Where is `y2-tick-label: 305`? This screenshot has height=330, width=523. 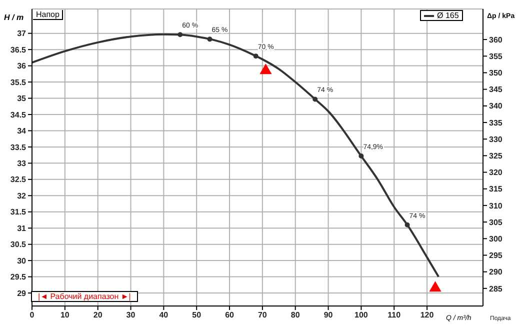 y2-tick-label: 305 is located at coordinates (496, 222).